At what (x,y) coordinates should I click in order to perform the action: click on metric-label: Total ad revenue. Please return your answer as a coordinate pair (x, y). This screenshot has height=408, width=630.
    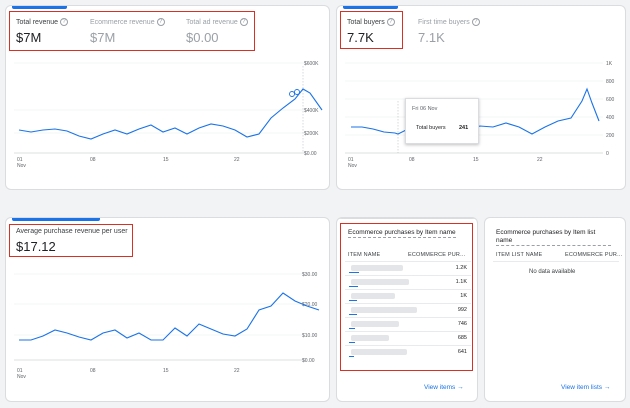
    Looking at the image, I should click on (212, 22).